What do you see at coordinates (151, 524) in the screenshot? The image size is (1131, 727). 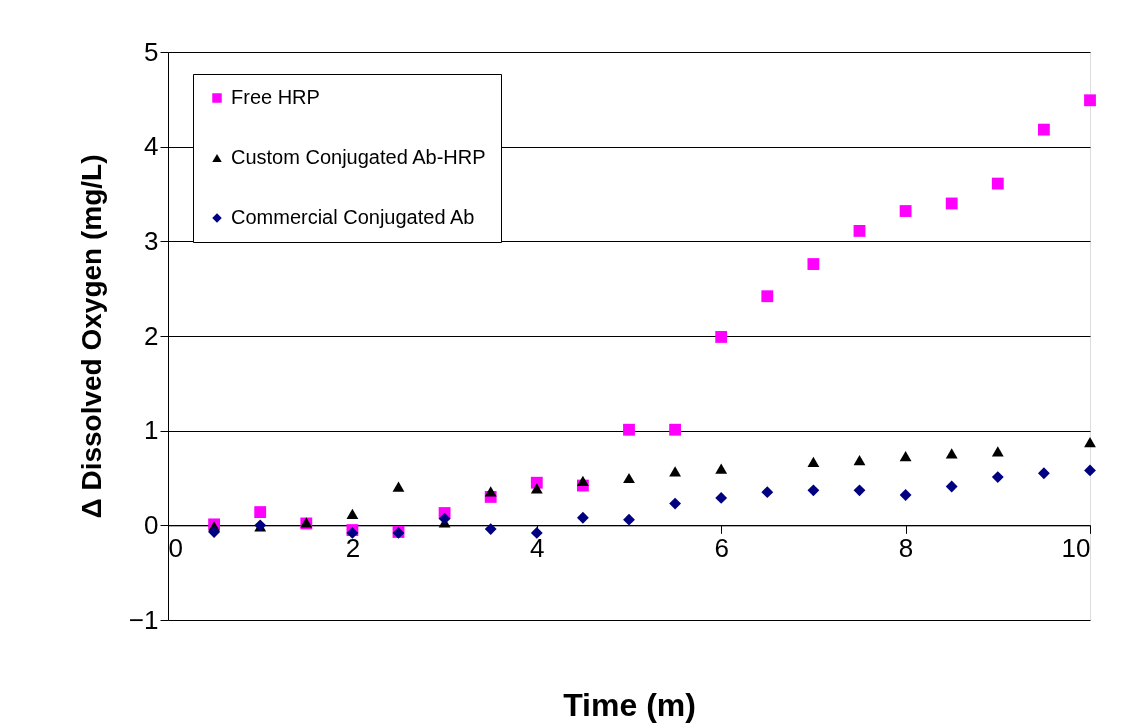 I see `y-tick-label: 0` at bounding box center [151, 524].